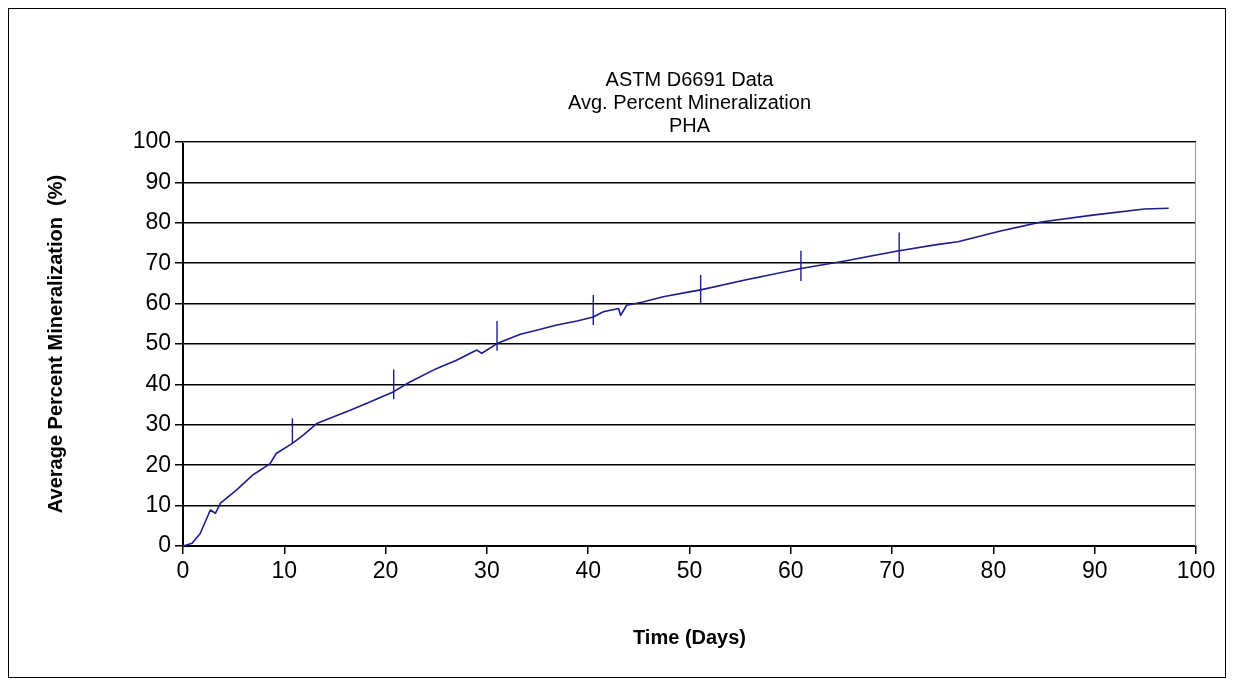  I want to click on y-tick-label: 90, so click(158, 180).